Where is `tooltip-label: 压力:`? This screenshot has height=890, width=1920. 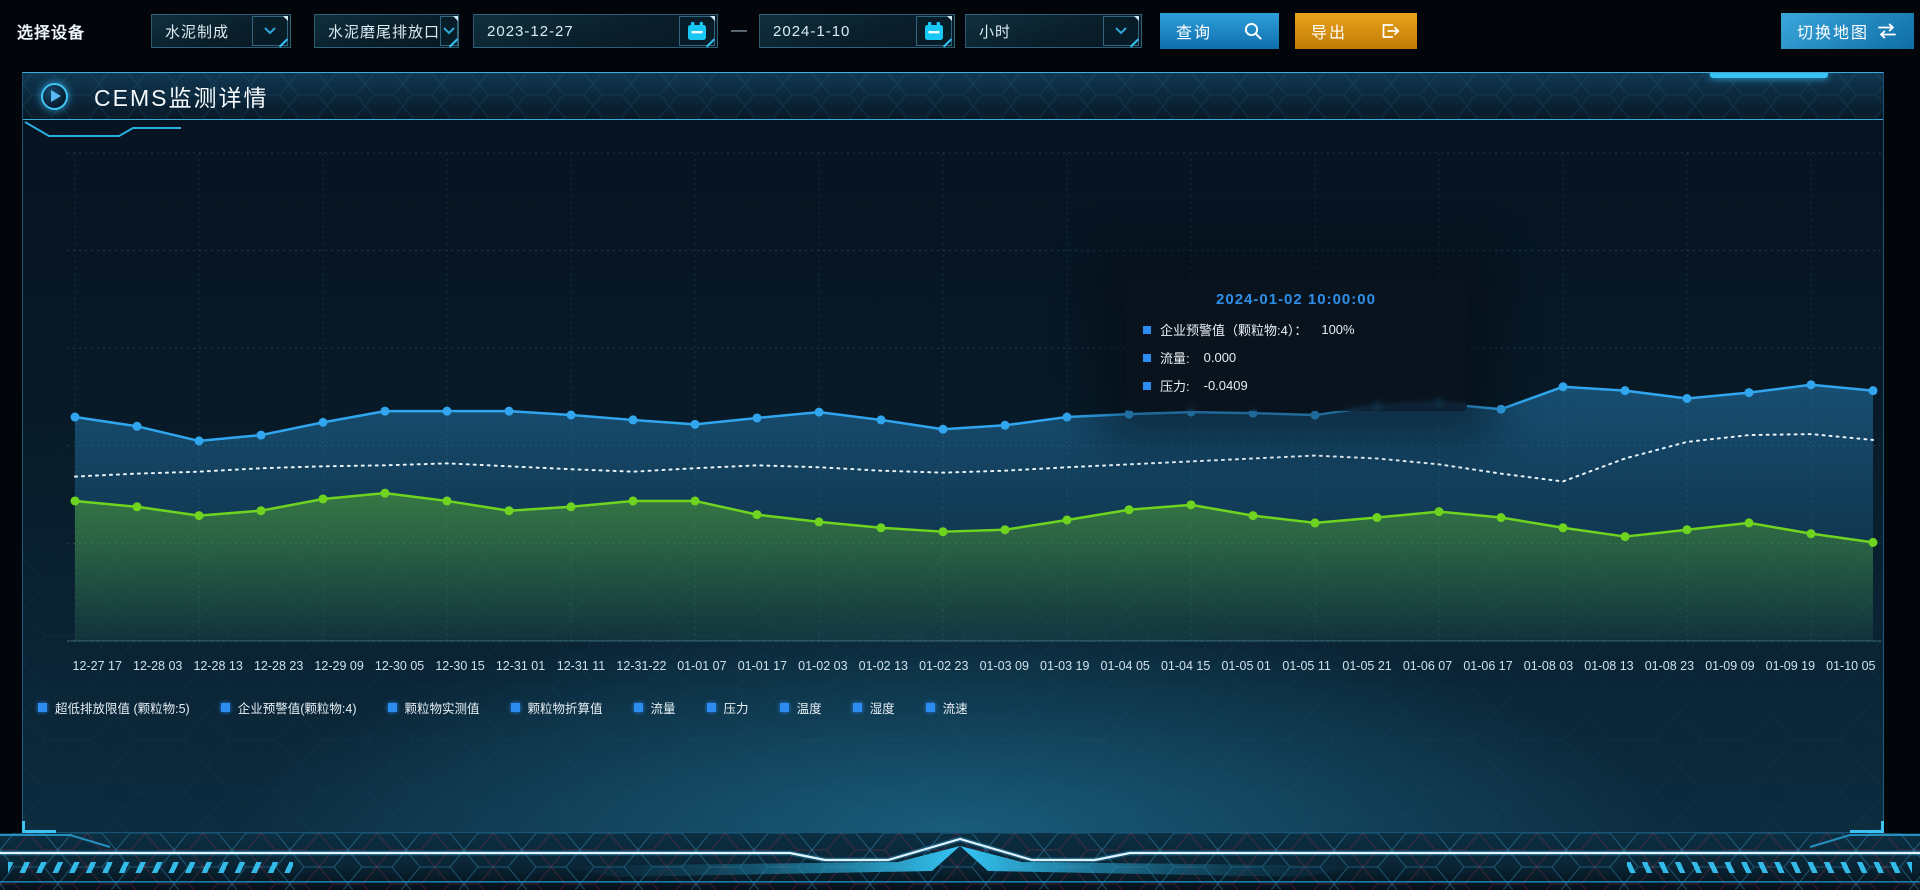
tooltip-label: 压力: is located at coordinates (1175, 386).